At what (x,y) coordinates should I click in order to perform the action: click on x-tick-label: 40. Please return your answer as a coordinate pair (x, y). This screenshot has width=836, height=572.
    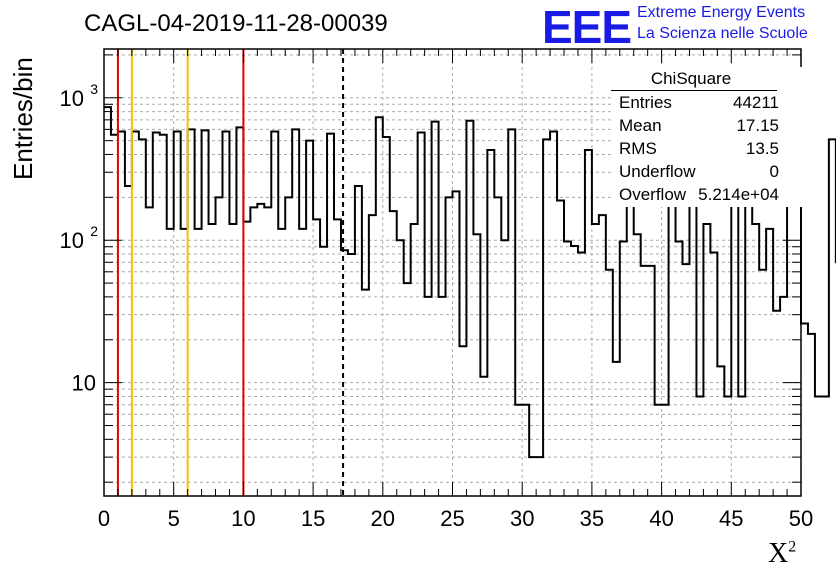
    Looking at the image, I should click on (661, 518).